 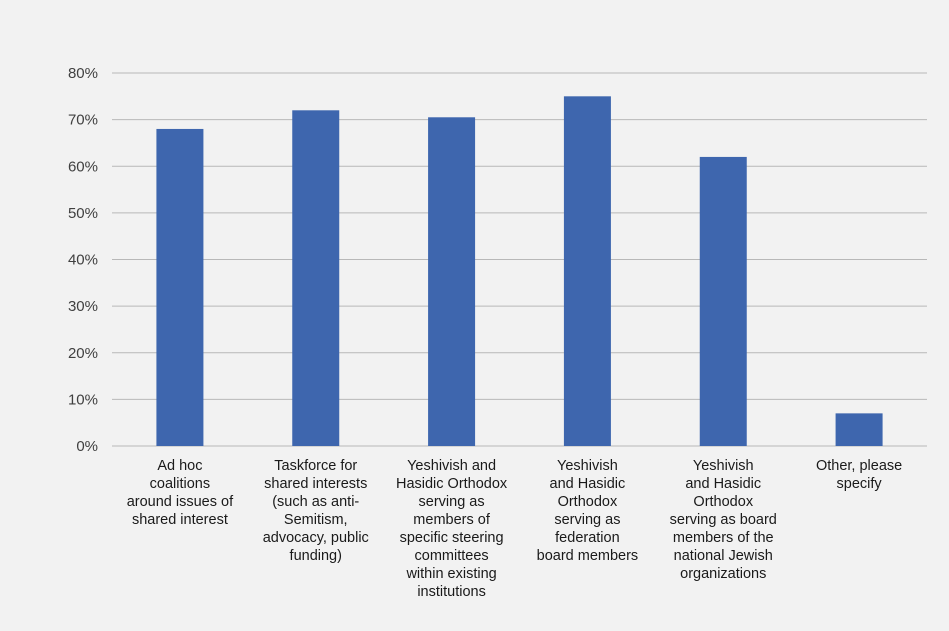 What do you see at coordinates (83, 73) in the screenshot?
I see `y-tick-label: 80%` at bounding box center [83, 73].